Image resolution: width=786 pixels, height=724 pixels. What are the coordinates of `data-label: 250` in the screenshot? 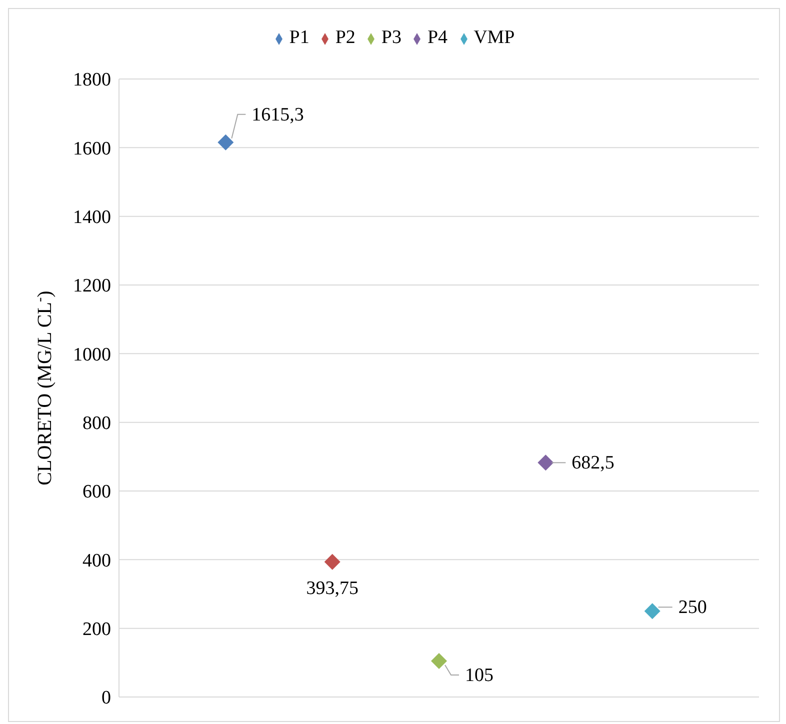 It's located at (692, 607).